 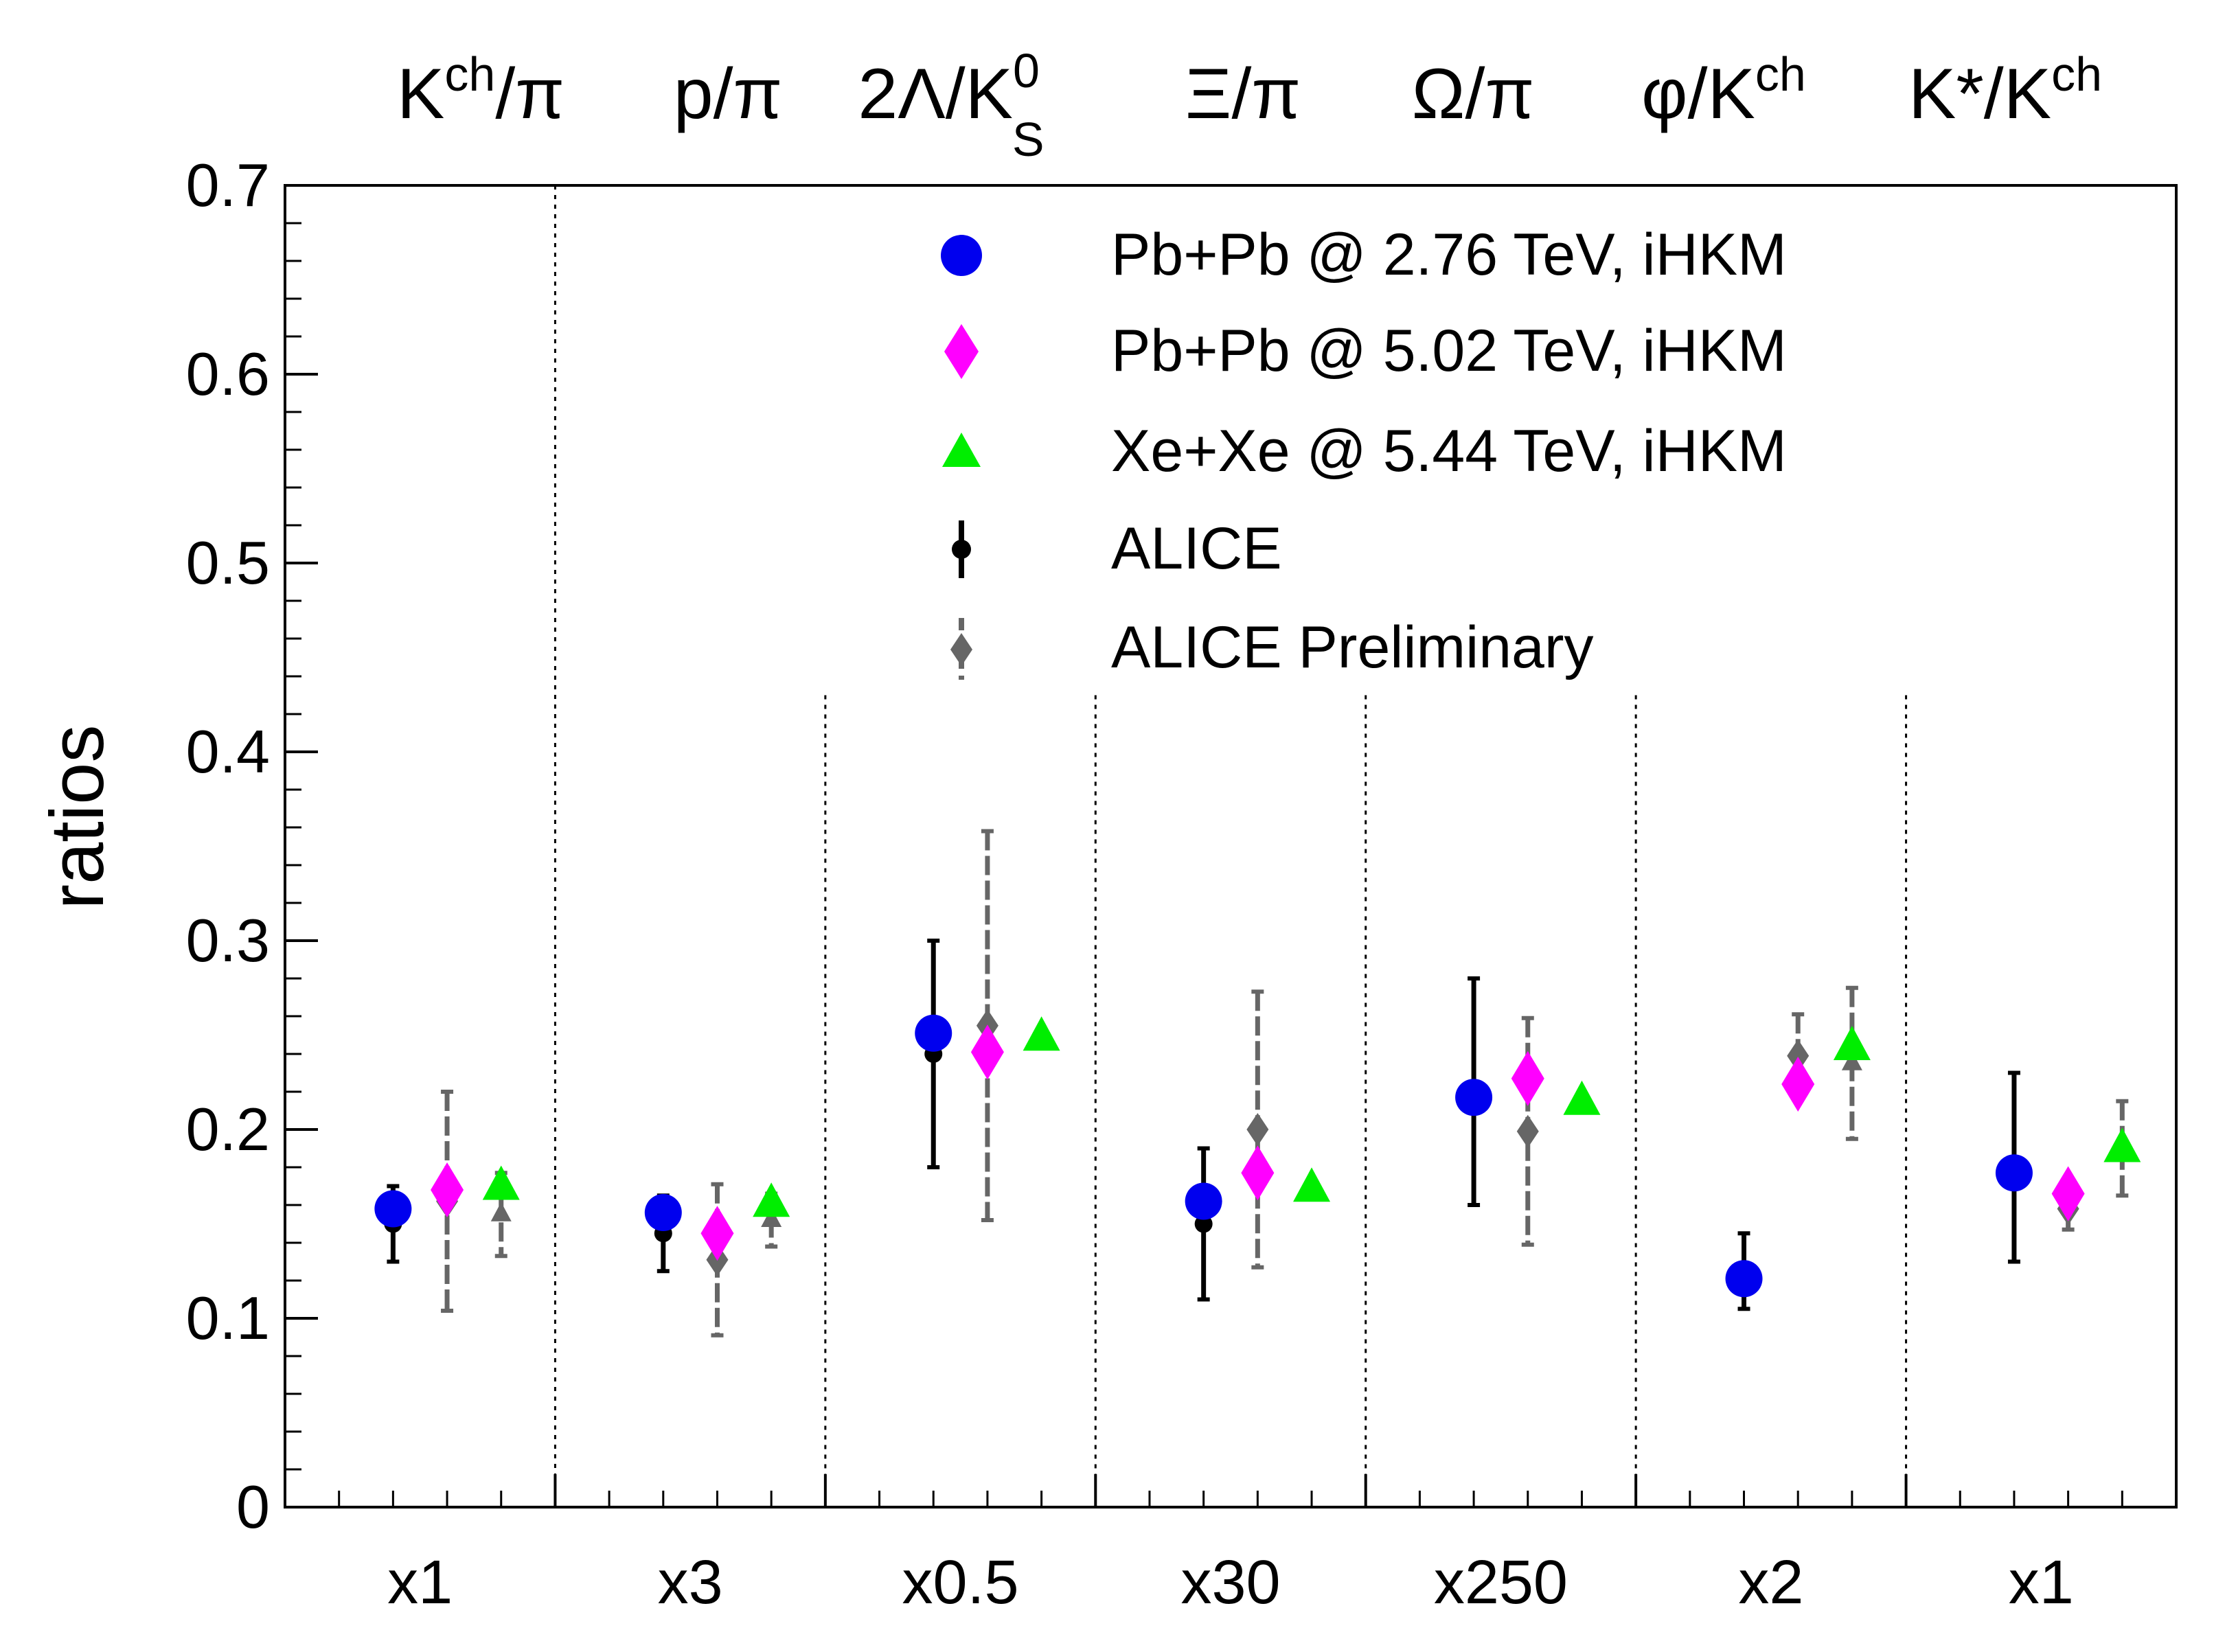 I want to click on series-1-g0-point, so click(x=447, y=1189).